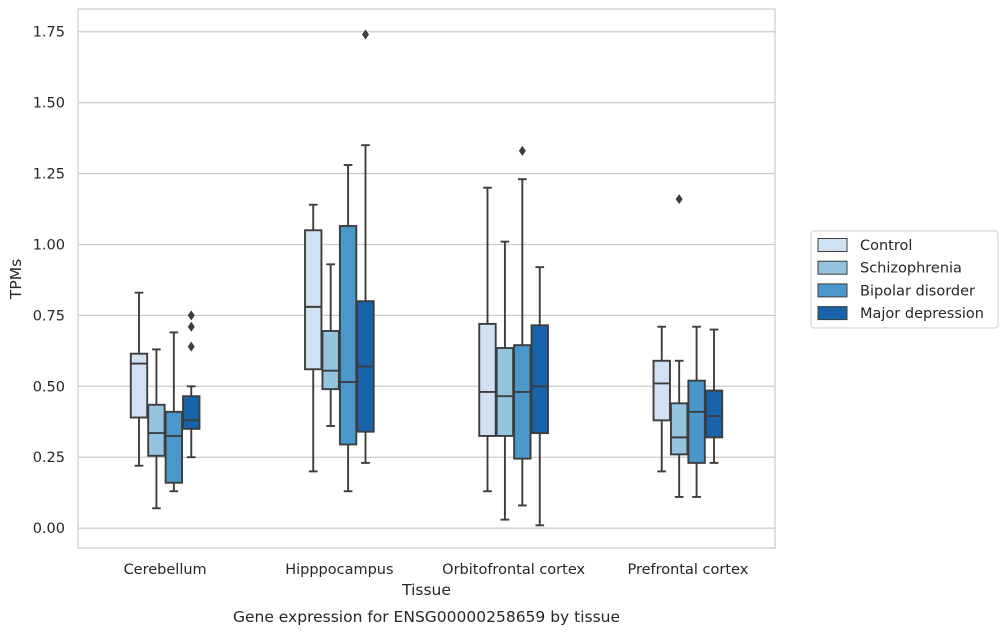  Describe the element at coordinates (49, 175) in the screenshot. I see `y-tick-label: 1.25` at that location.